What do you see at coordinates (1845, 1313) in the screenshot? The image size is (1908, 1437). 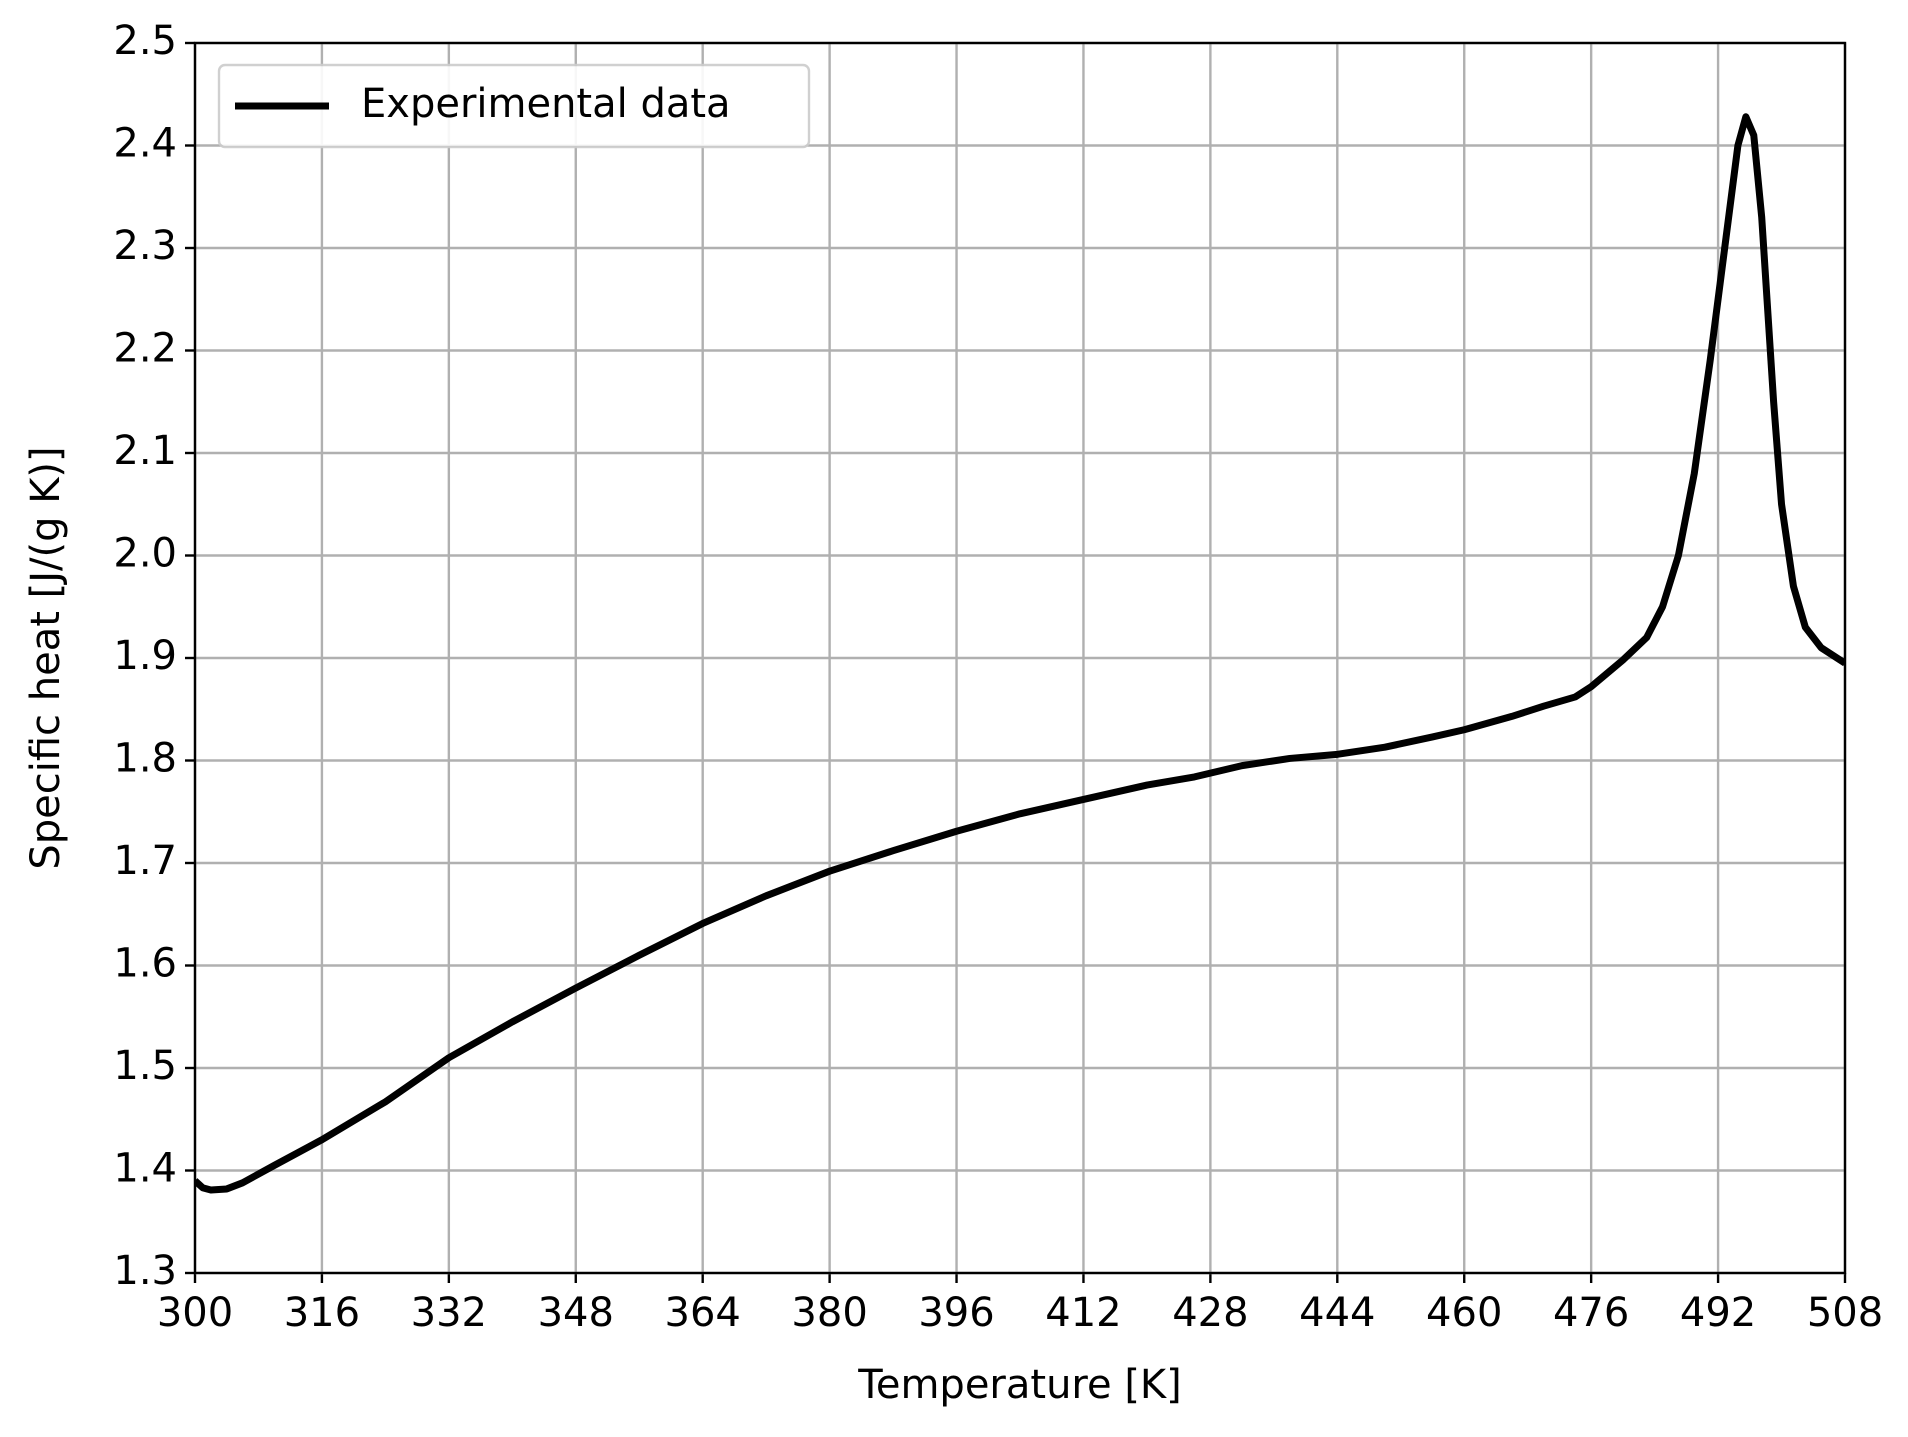 I see `x-tick-label: 508` at bounding box center [1845, 1313].